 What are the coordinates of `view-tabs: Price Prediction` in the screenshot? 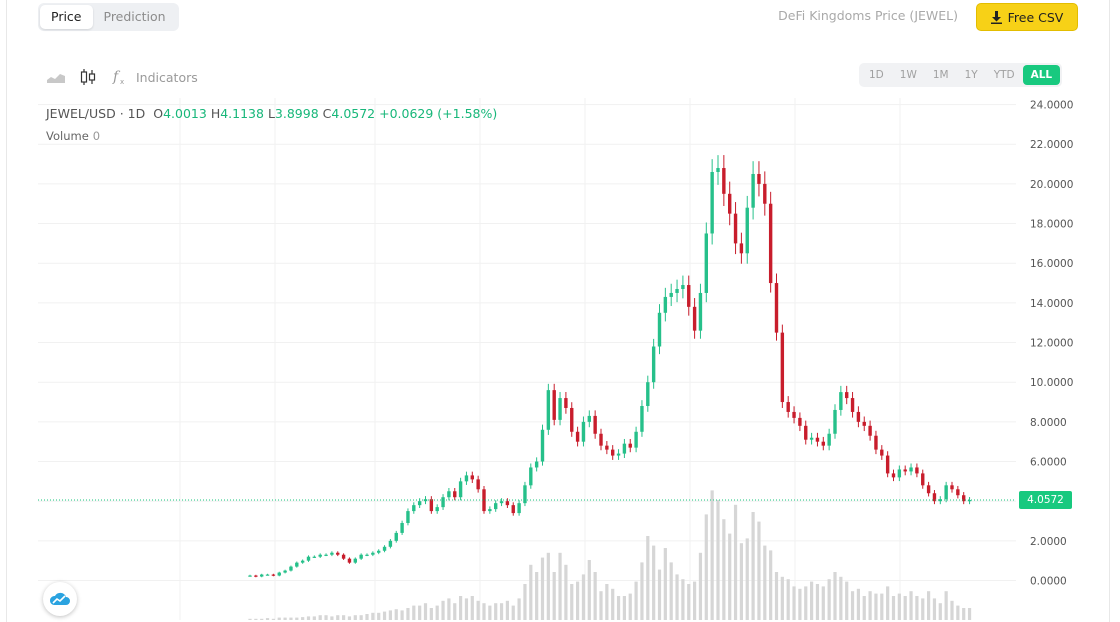 It's located at (108, 17).